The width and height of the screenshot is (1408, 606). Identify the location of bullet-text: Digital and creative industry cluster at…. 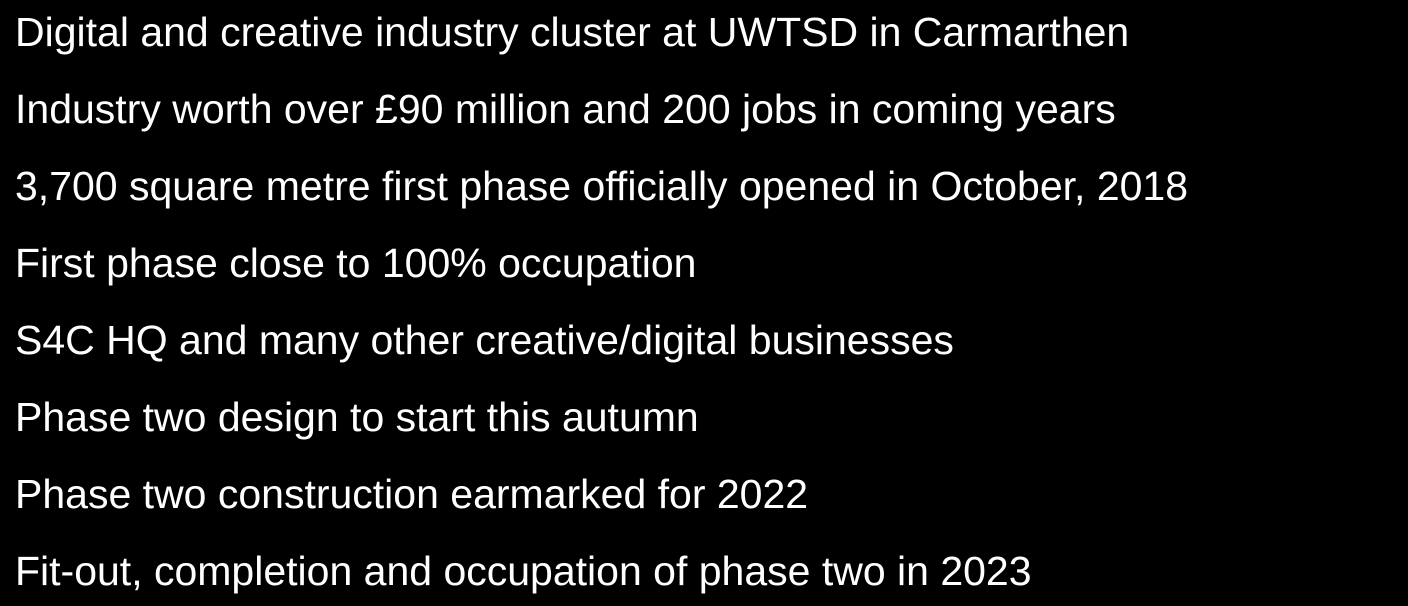
(572, 32).